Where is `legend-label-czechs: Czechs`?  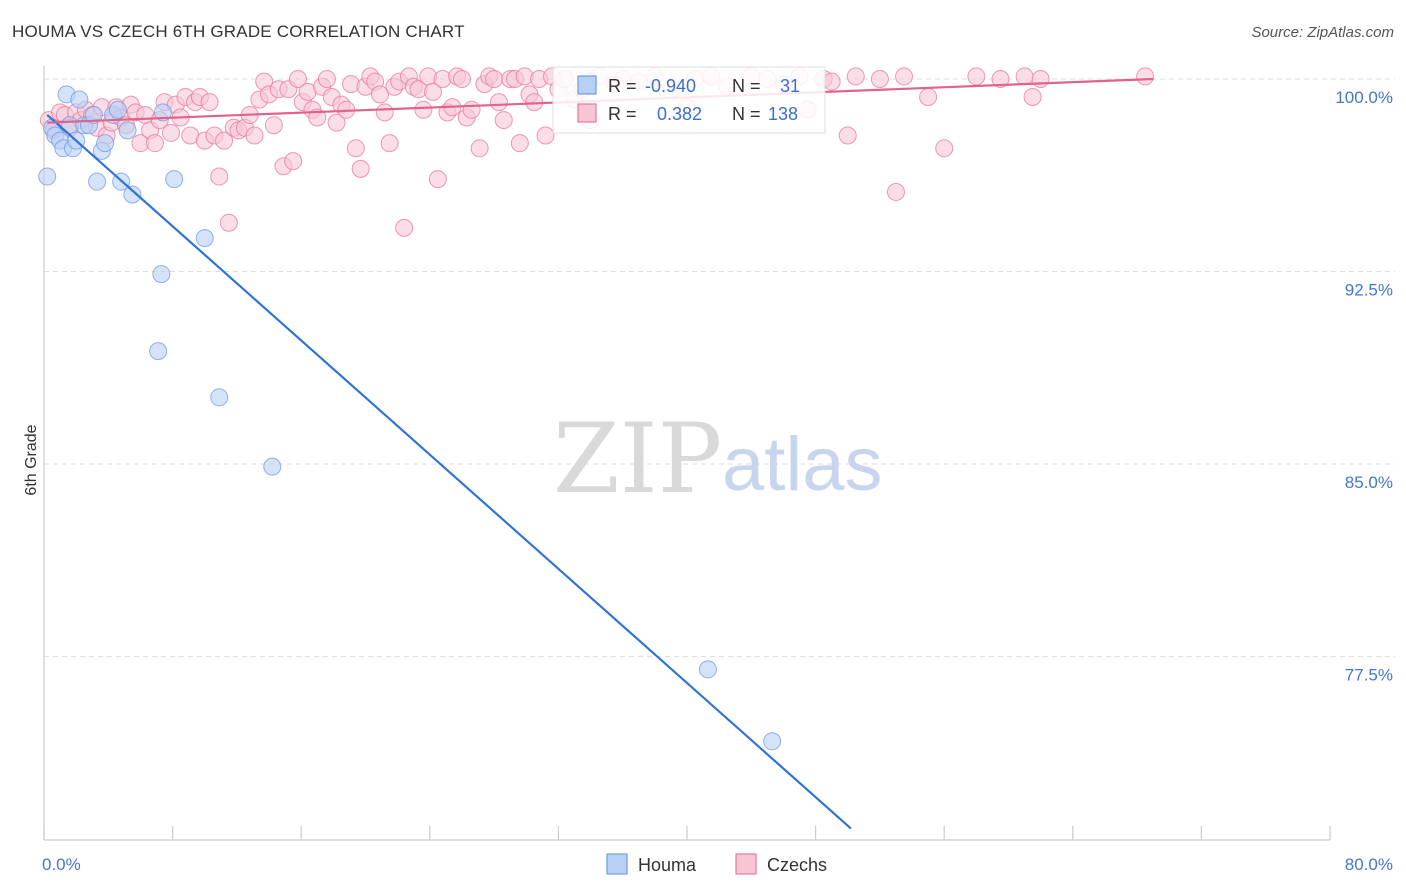 legend-label-czechs: Czechs is located at coordinates (797, 865).